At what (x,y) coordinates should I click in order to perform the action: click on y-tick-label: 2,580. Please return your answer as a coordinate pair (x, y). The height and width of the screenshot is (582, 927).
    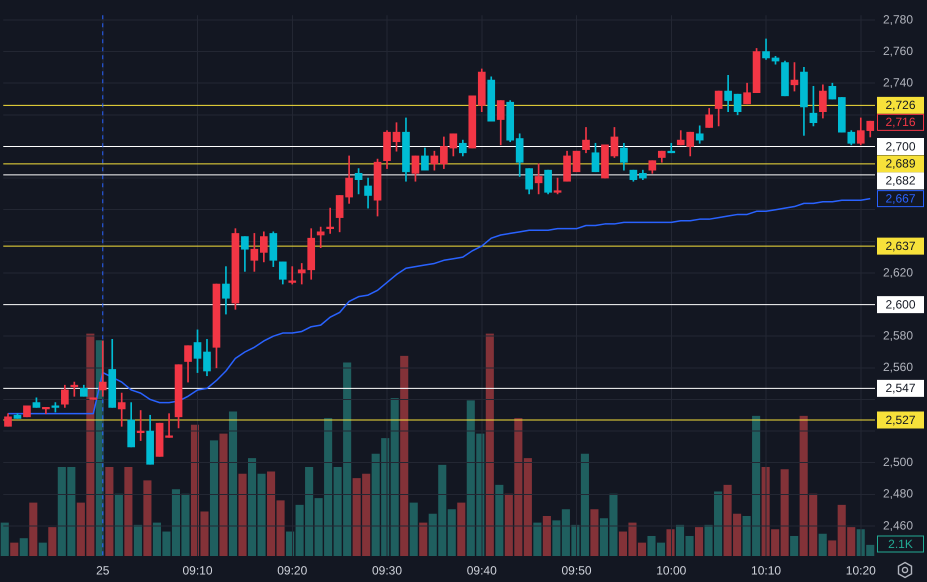
    Looking at the image, I should click on (898, 335).